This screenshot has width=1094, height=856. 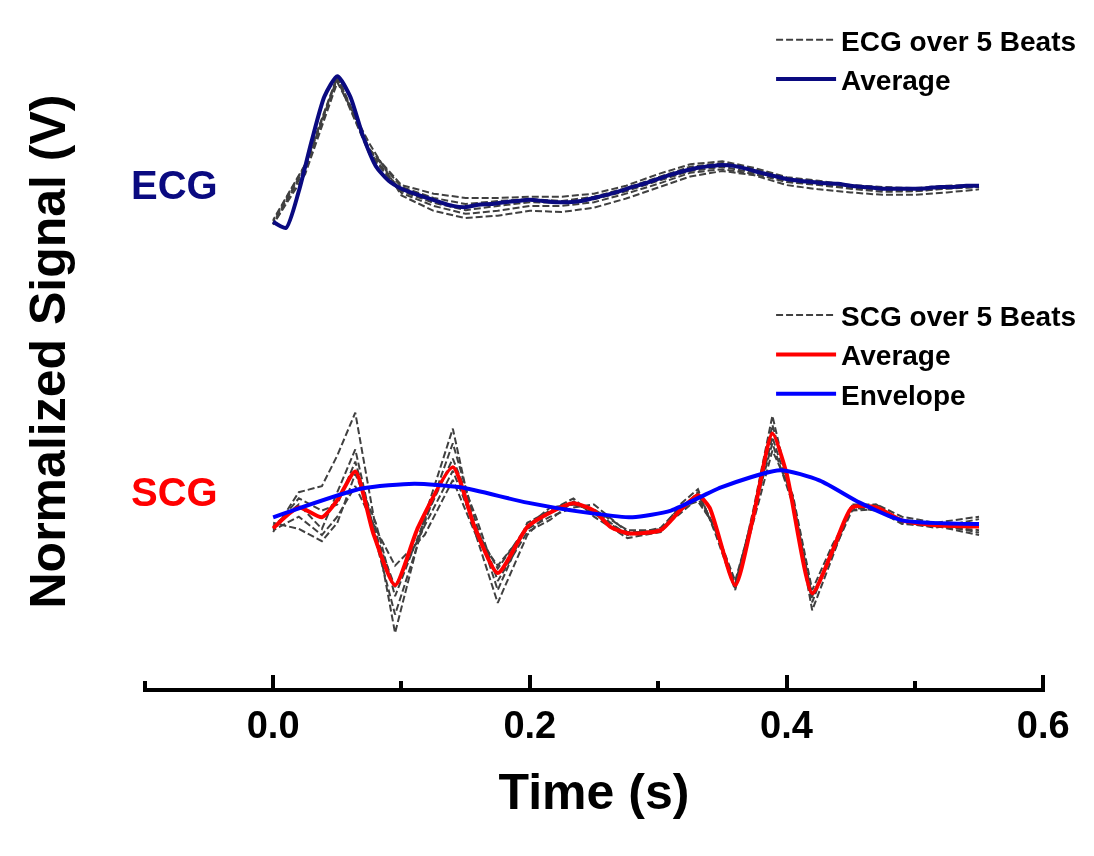 I want to click on x-tick-label: 0.0, so click(x=273, y=724).